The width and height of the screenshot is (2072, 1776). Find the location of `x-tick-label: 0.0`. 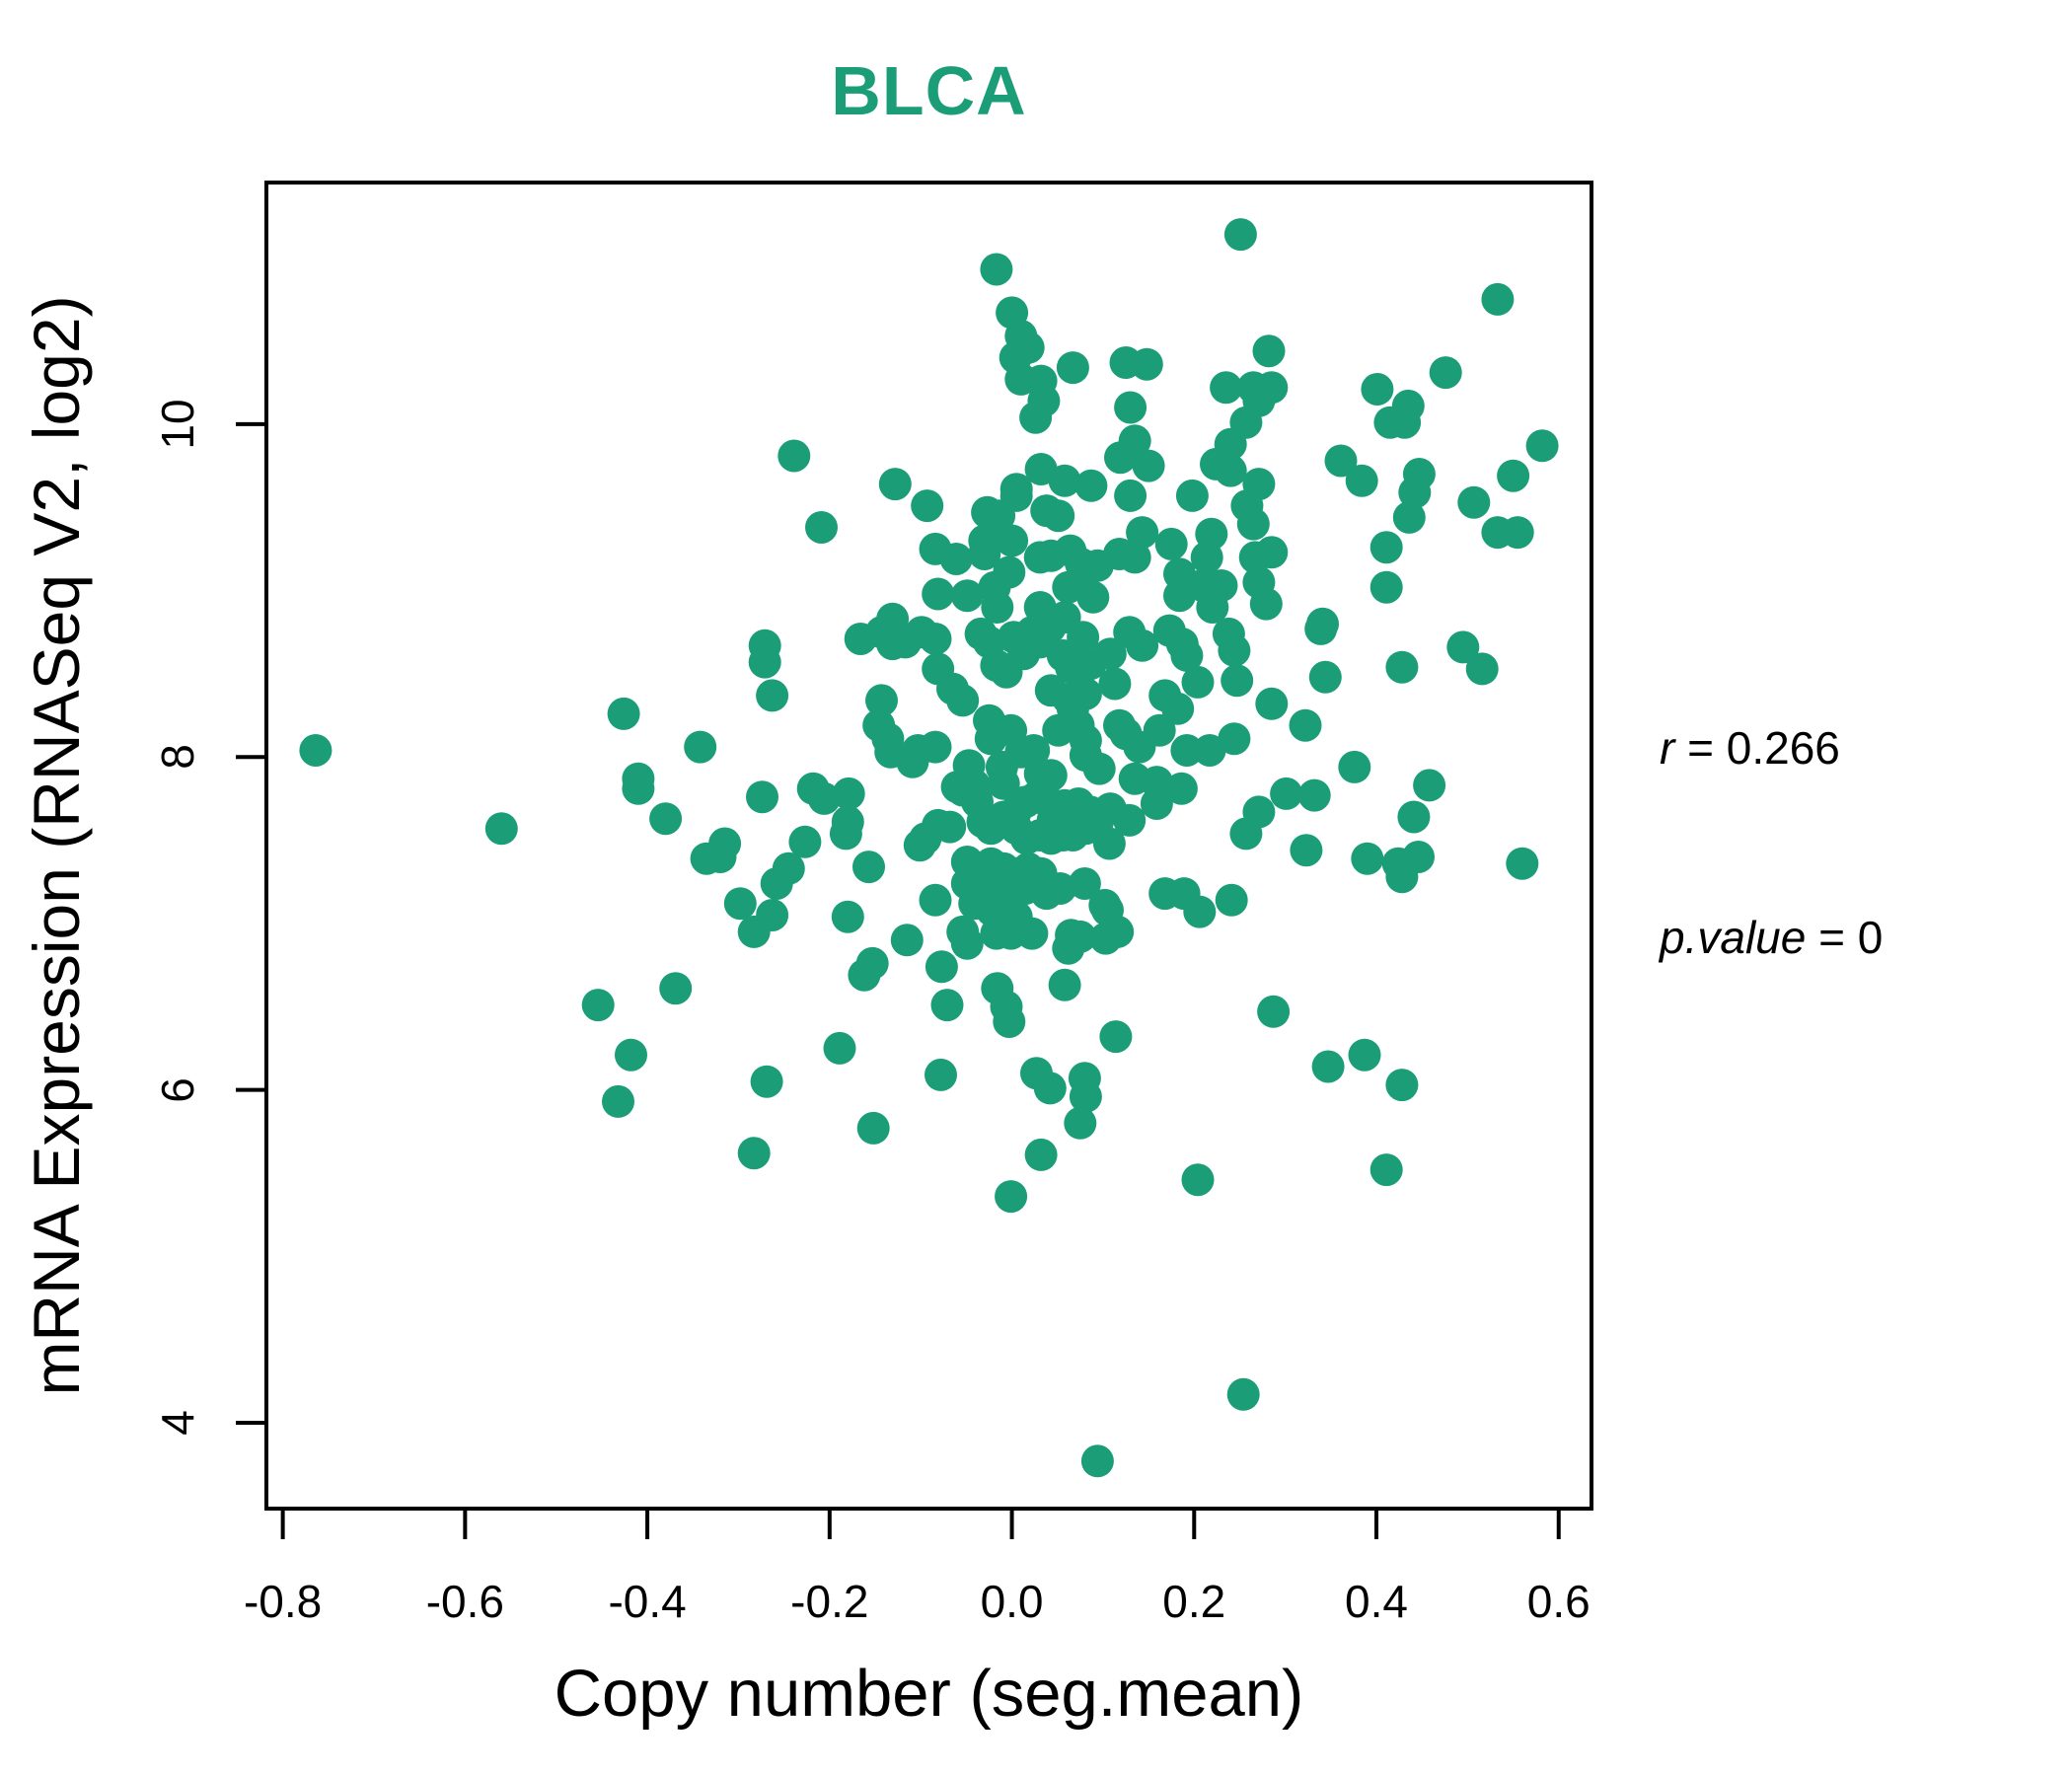

x-tick-label: 0.0 is located at coordinates (1012, 1602).